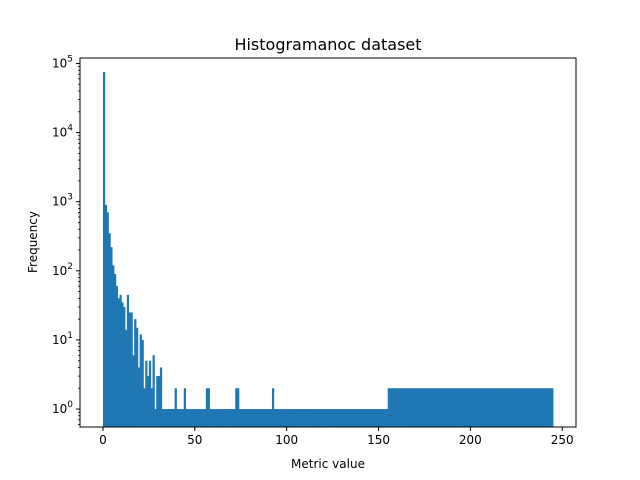 The height and width of the screenshot is (480, 640). What do you see at coordinates (62, 339) in the screenshot?
I see `y-tick-label: 10¹` at bounding box center [62, 339].